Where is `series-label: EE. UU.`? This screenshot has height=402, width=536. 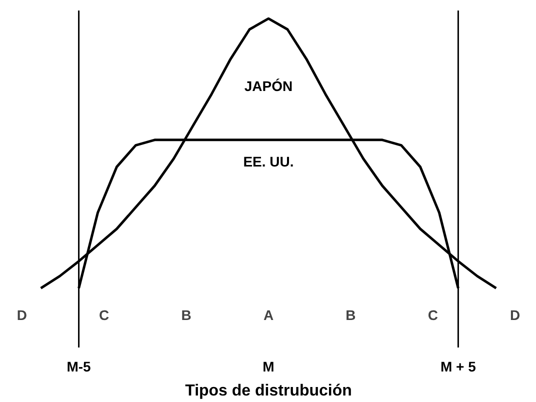
series-label: EE. UU. is located at coordinates (268, 161).